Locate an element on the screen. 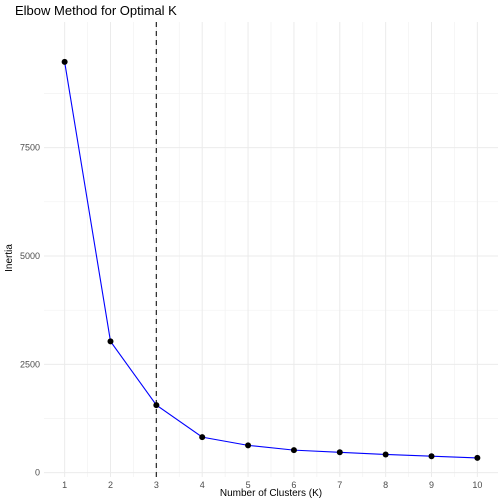  x-tick-label: 4 is located at coordinates (202, 485).